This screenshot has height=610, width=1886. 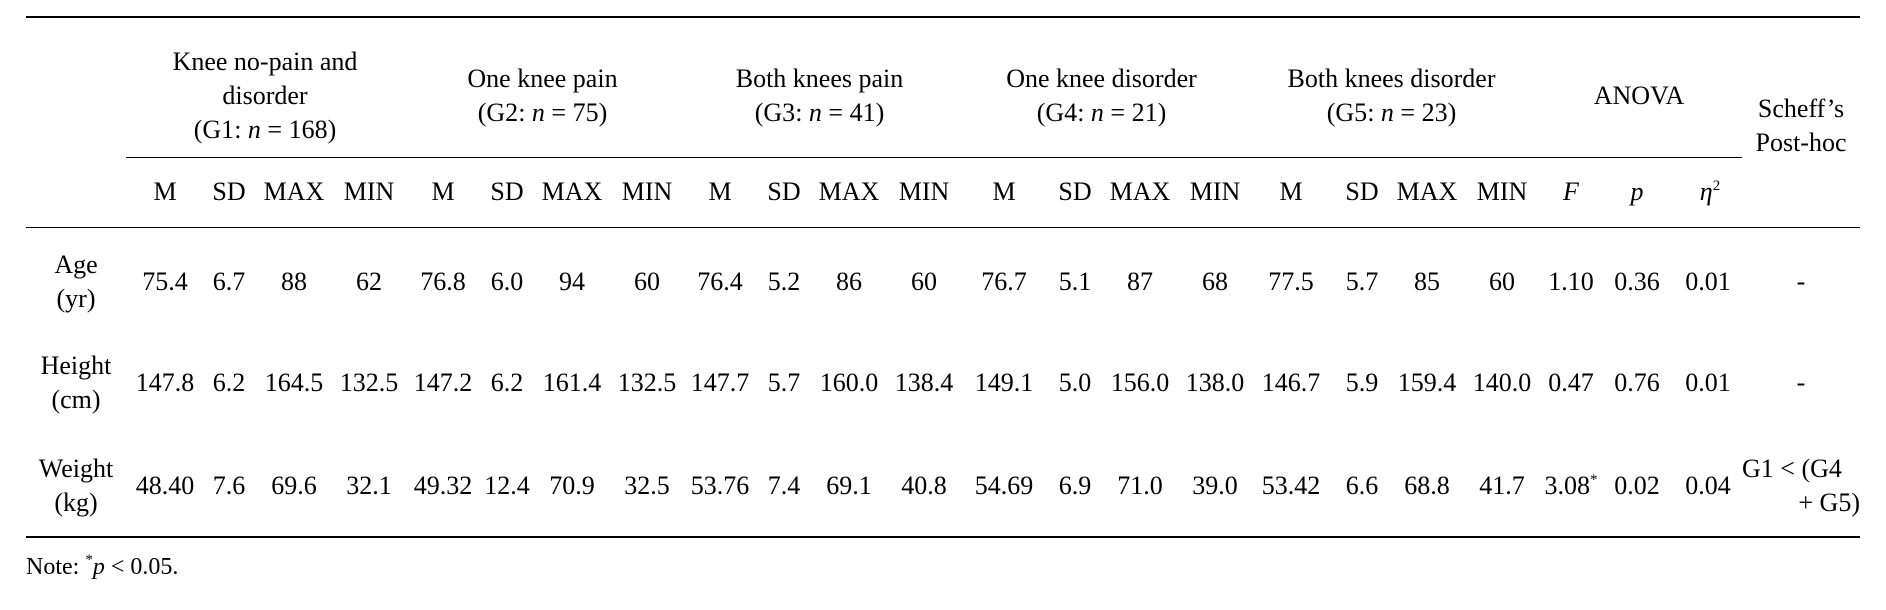 I want to click on group-title-line: One knee disorder, so click(x=1101, y=78).